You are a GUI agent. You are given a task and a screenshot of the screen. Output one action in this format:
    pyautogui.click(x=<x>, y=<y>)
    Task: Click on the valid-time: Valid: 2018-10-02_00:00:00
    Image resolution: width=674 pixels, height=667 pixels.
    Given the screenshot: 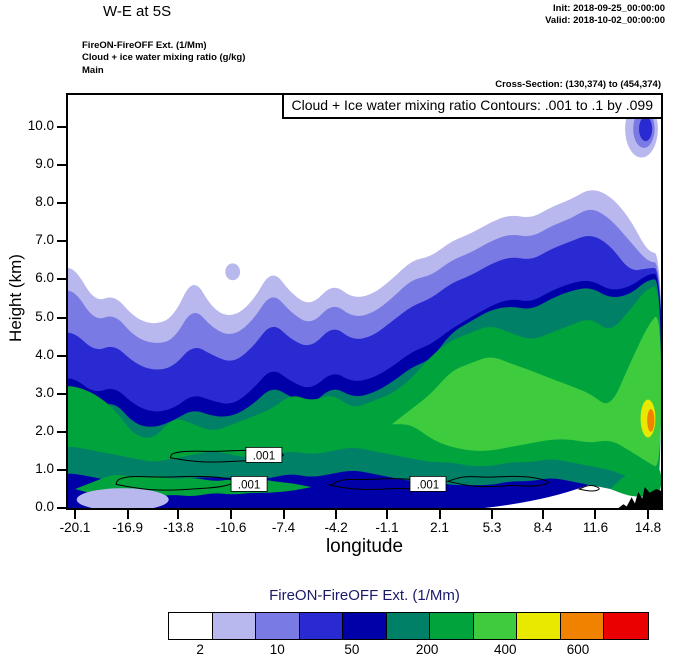 What is the action you would take?
    pyautogui.click(x=605, y=20)
    